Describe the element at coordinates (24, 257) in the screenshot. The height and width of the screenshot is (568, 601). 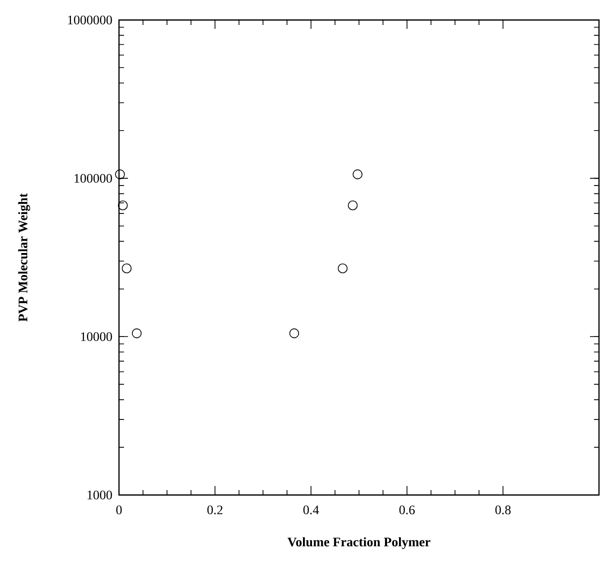
I see `y-axis-title: PVP Molecular Weight` at that location.